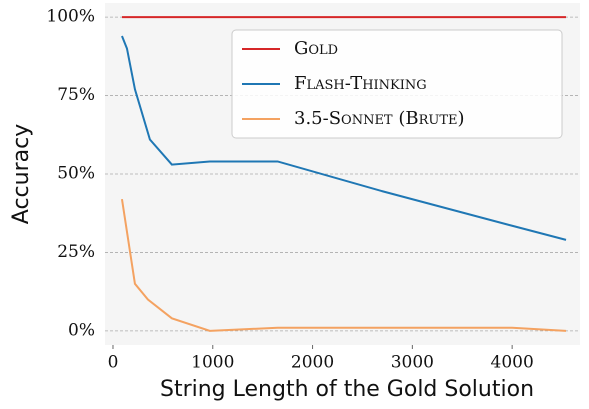 Image resolution: width=589 pixels, height=409 pixels. Describe the element at coordinates (379, 118) in the screenshot. I see `legend-label: 3.5-Sonnet (Brute)` at that location.